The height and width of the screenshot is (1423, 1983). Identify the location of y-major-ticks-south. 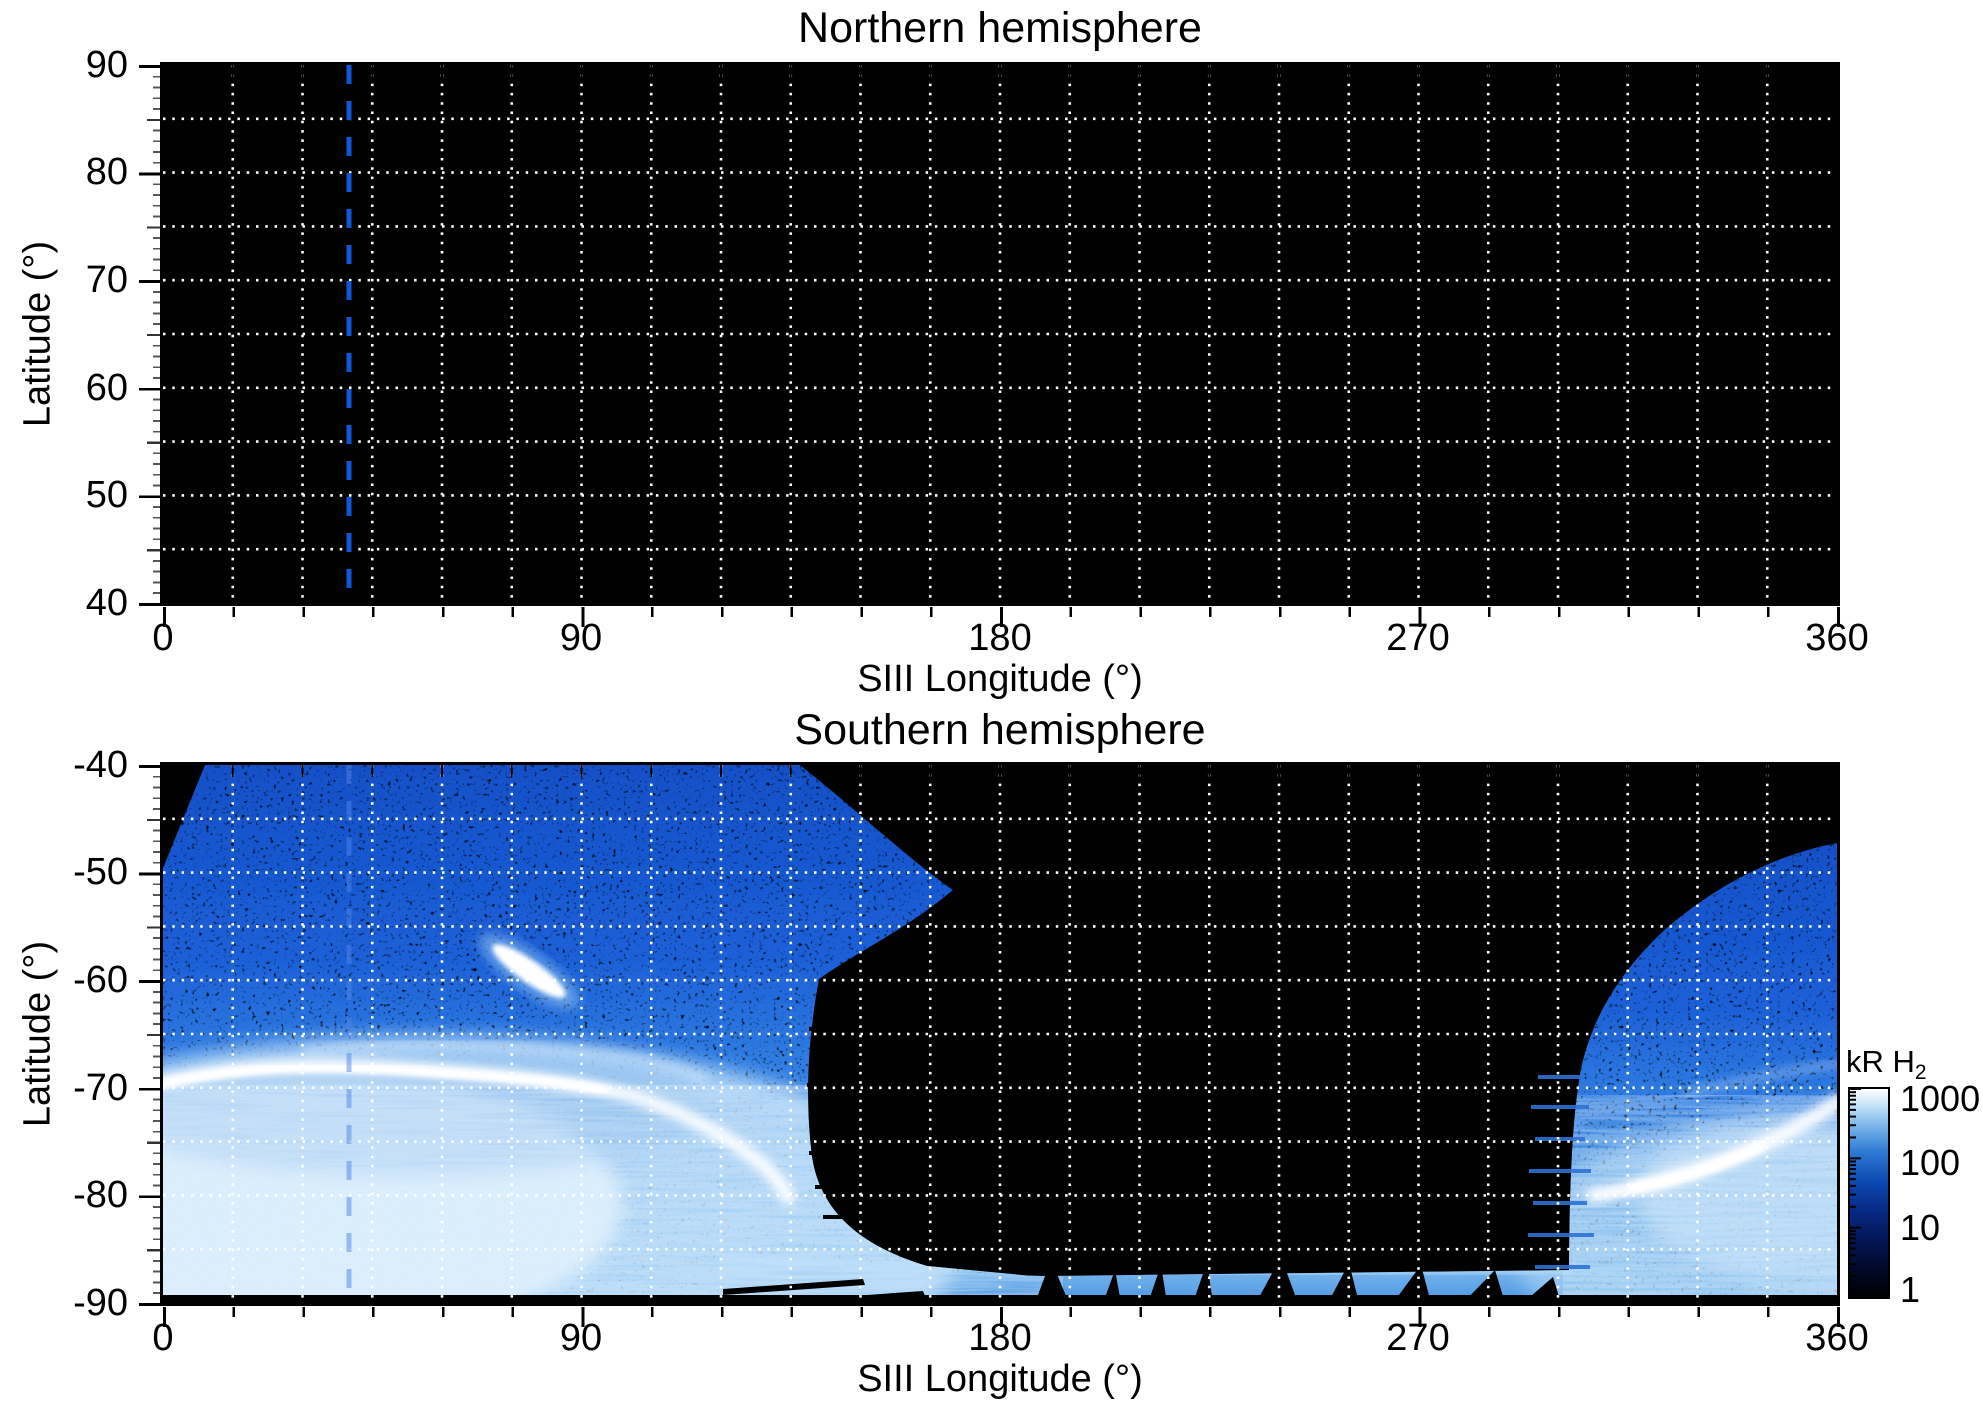
(150, 1035).